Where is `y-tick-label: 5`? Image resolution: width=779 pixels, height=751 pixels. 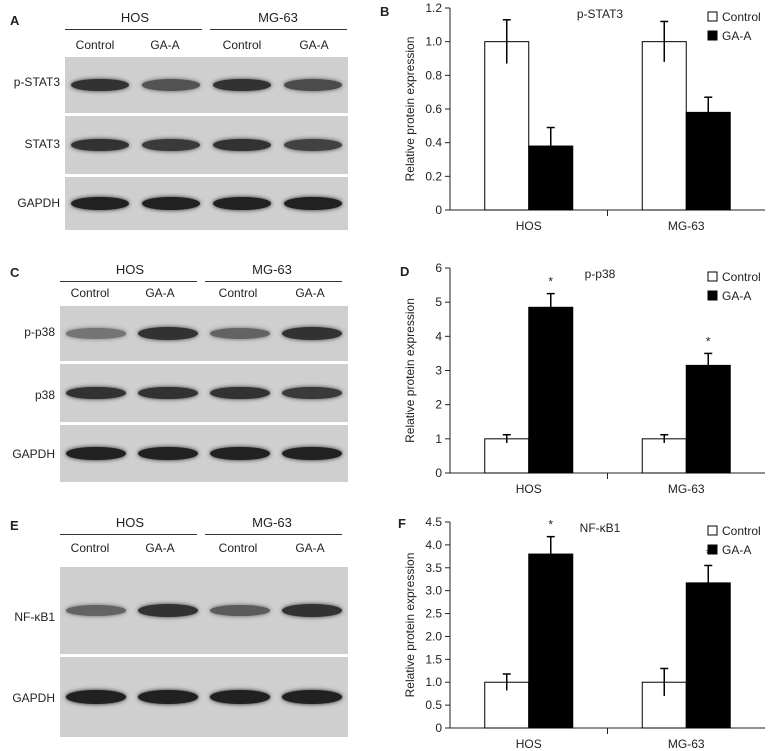
y-tick-label: 5 is located at coordinates (438, 302).